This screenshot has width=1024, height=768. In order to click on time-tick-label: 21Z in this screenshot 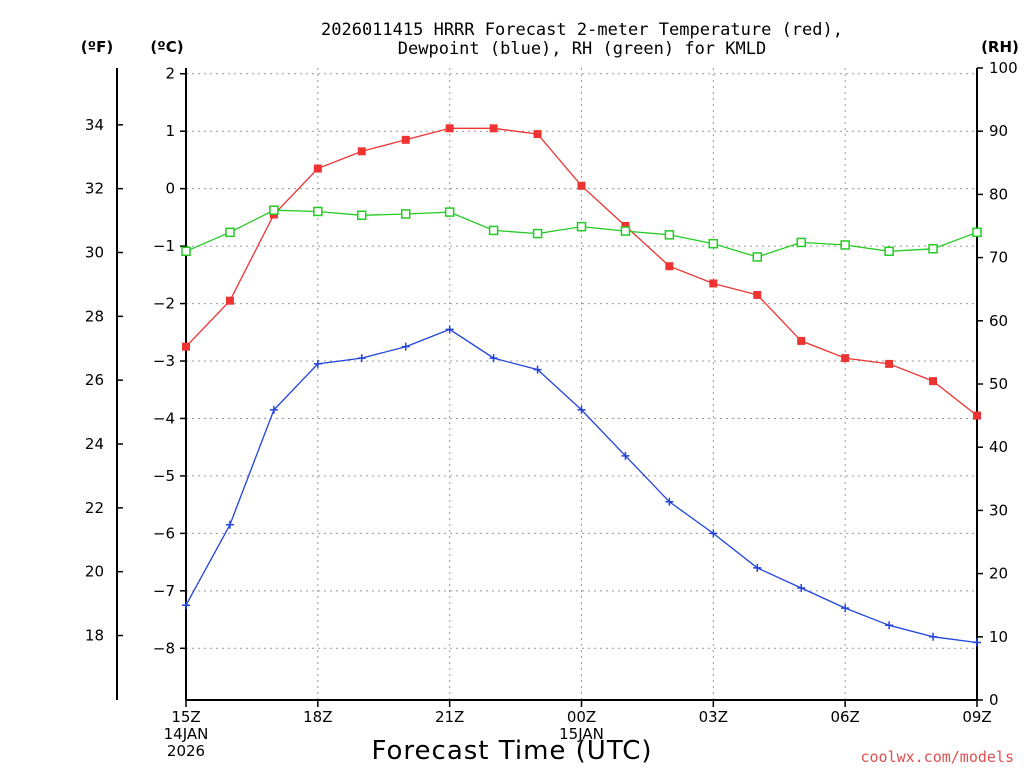, I will do `click(449, 717)`.